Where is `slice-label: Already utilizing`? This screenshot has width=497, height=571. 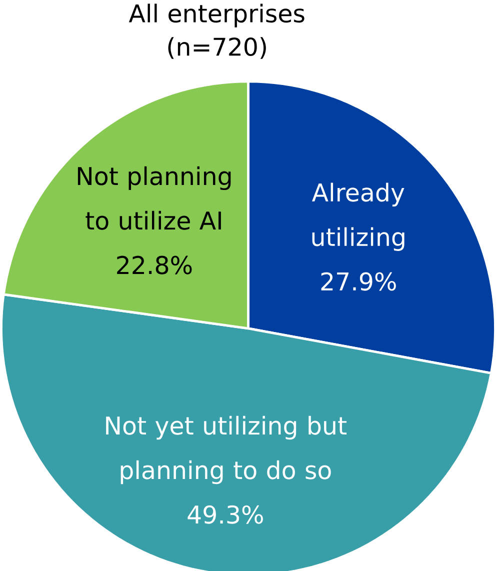
slice-label: Already utilizing is located at coordinates (358, 216).